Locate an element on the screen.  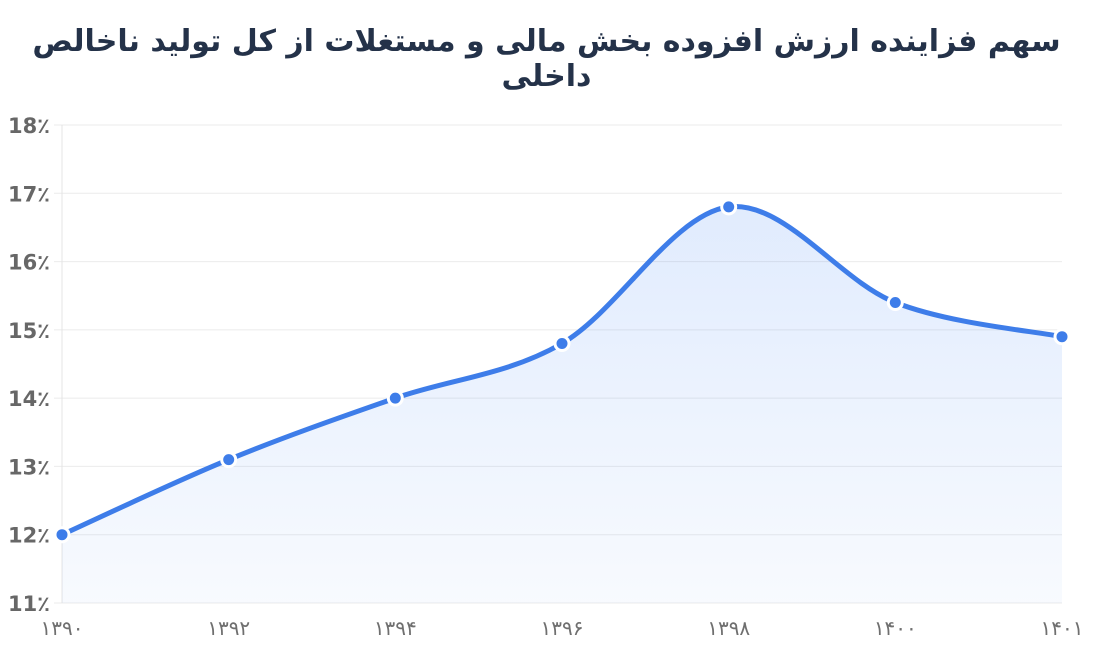
x-axis-tick-label: ۱۴۰۰ is located at coordinates (895, 628).